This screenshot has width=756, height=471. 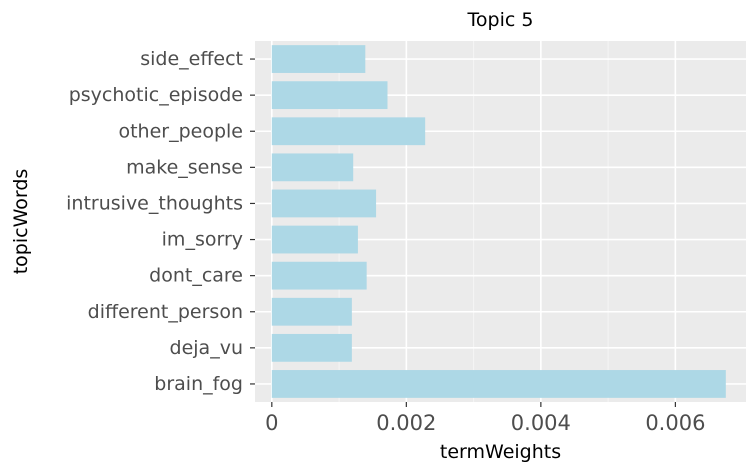 I want to click on y-tick-label: side_effect, so click(x=191, y=59).